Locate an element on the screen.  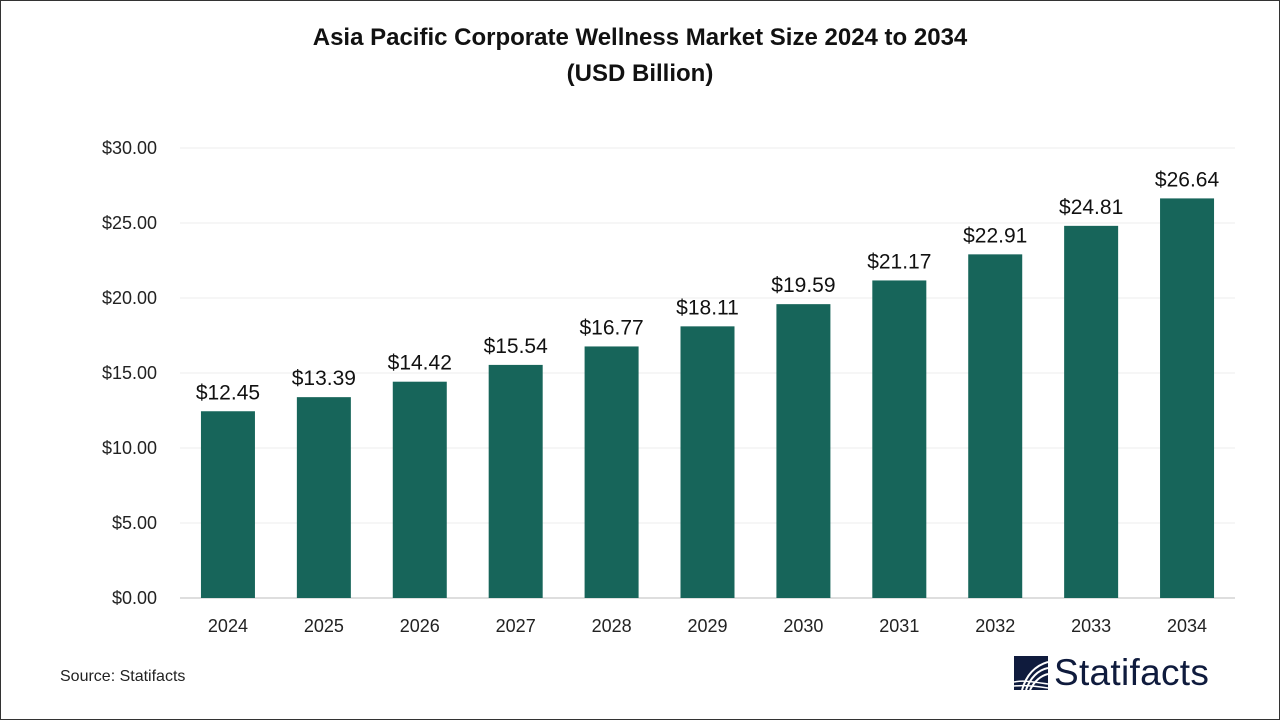
x-tick-label: 2024 is located at coordinates (228, 626).